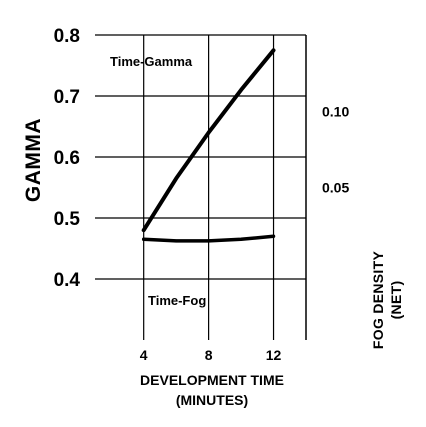  I want to click on x-axis-title-line1: DEVELOPMENT TIME, so click(212, 380).